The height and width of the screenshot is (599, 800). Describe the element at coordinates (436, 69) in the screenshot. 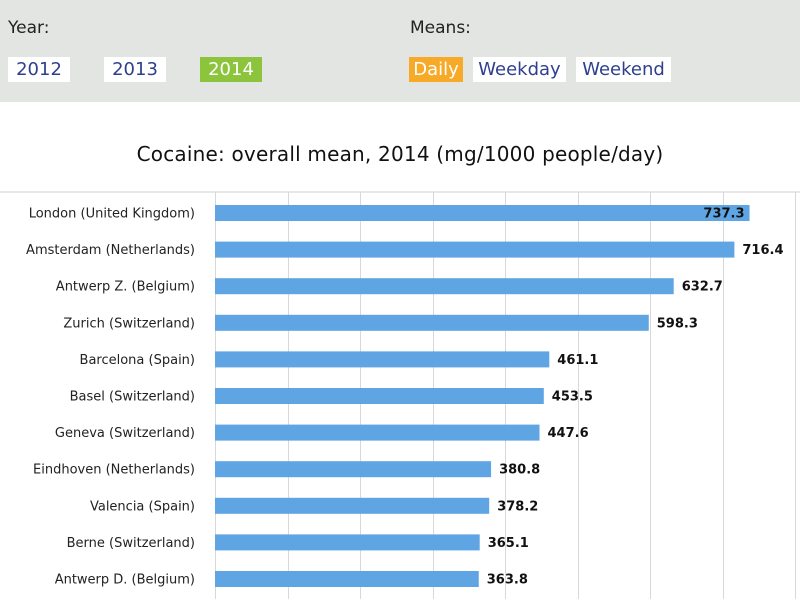

I see `means-button-daily: Daily` at that location.